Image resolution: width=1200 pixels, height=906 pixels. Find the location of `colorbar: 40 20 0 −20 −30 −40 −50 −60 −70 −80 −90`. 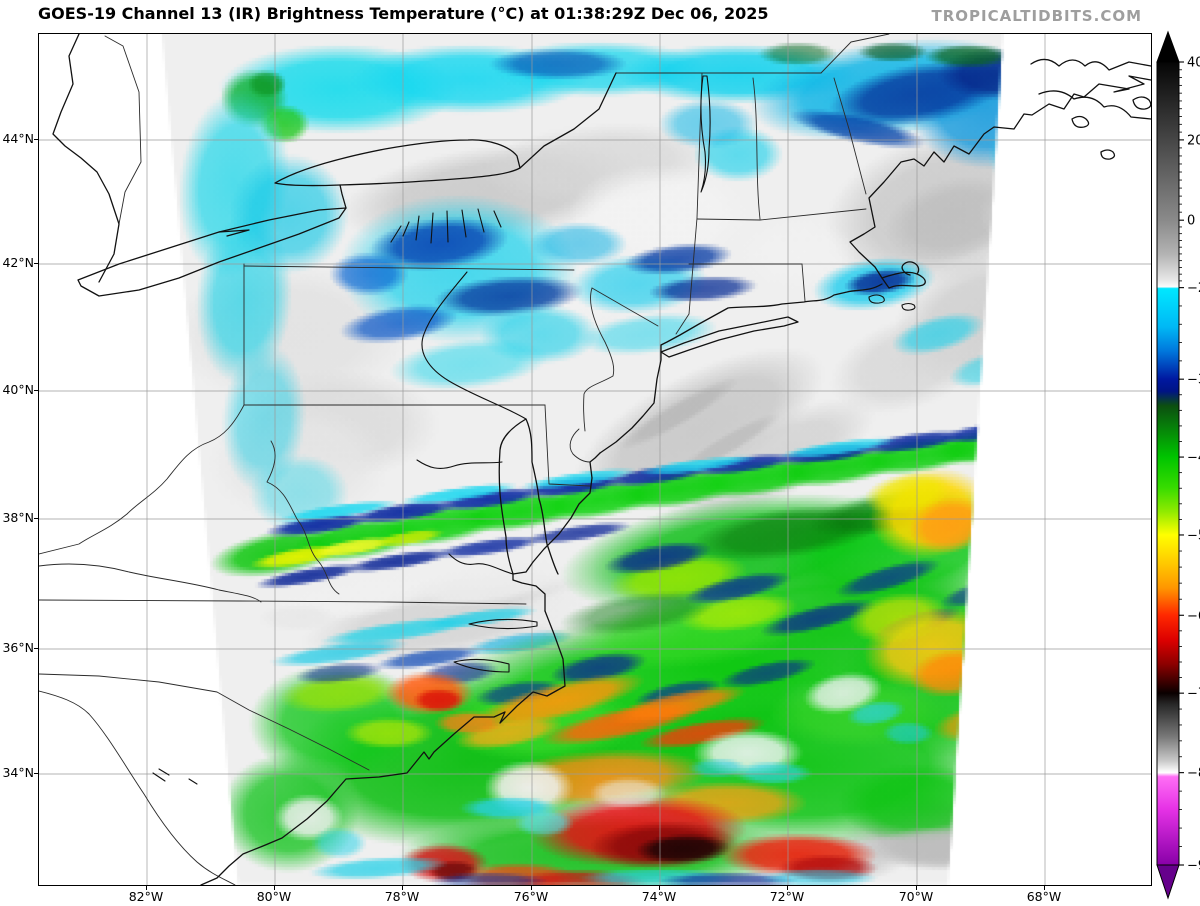

colorbar: 40 20 0 −20 −30 −40 −50 −60 −70 −80 −90 is located at coordinates (1178, 465).